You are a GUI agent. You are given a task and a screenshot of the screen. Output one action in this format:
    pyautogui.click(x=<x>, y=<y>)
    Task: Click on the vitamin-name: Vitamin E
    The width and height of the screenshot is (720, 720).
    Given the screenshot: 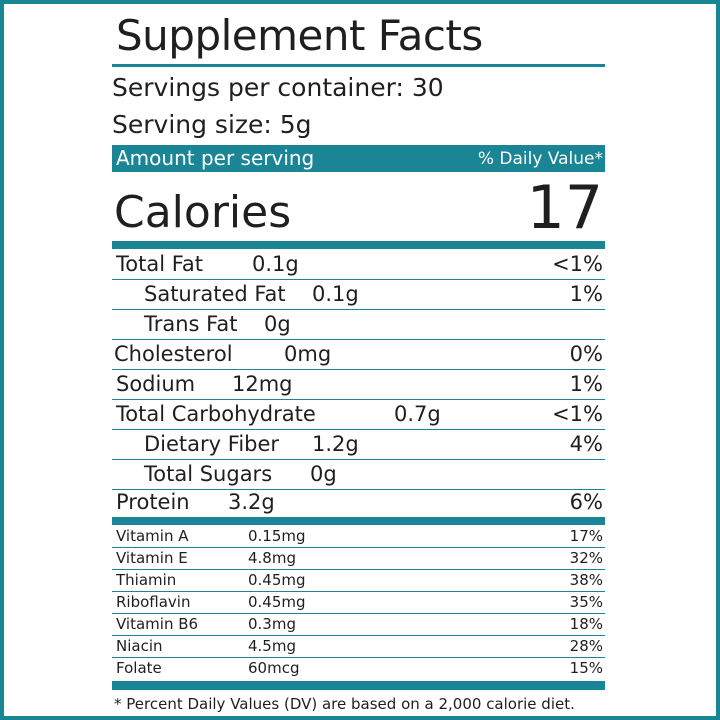 What is the action you would take?
    pyautogui.click(x=152, y=558)
    